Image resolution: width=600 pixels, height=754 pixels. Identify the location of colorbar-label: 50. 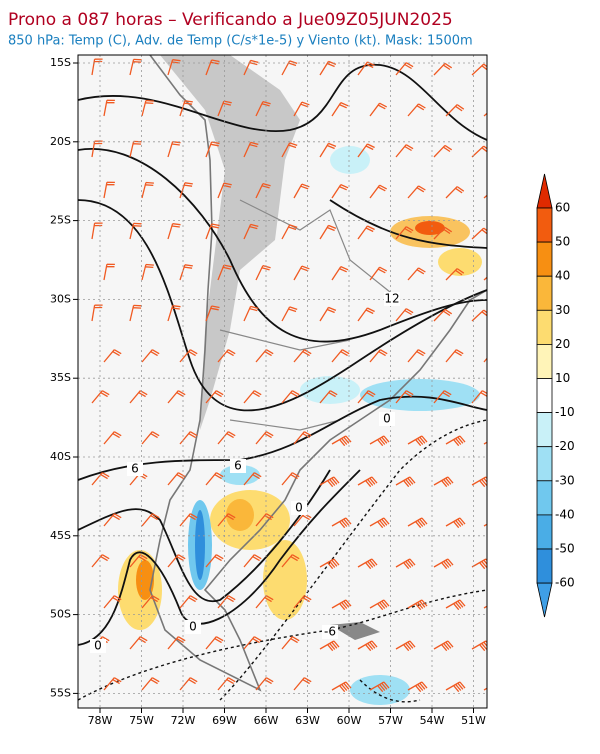
(562, 242).